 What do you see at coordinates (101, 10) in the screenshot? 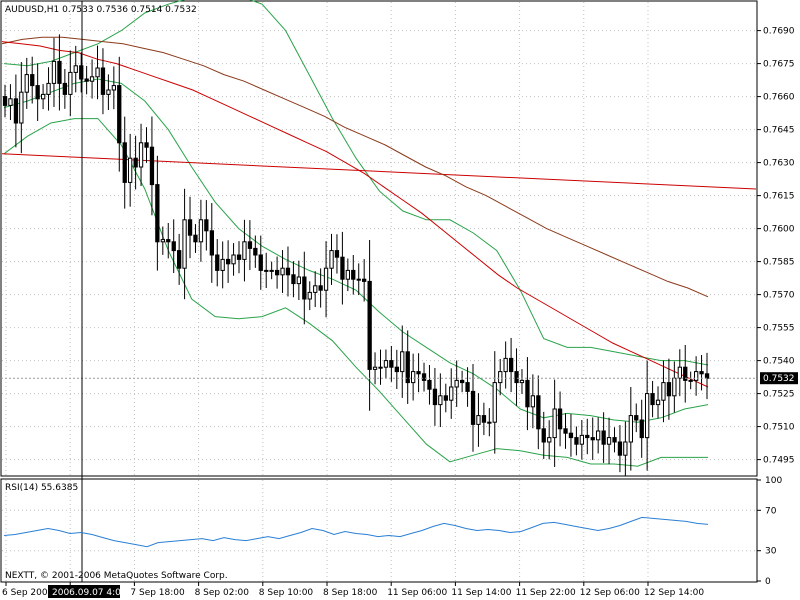
I see `chart-title: AUDUSD,H1 0.7533 0.7536 0.7514 0.7532` at bounding box center [101, 10].